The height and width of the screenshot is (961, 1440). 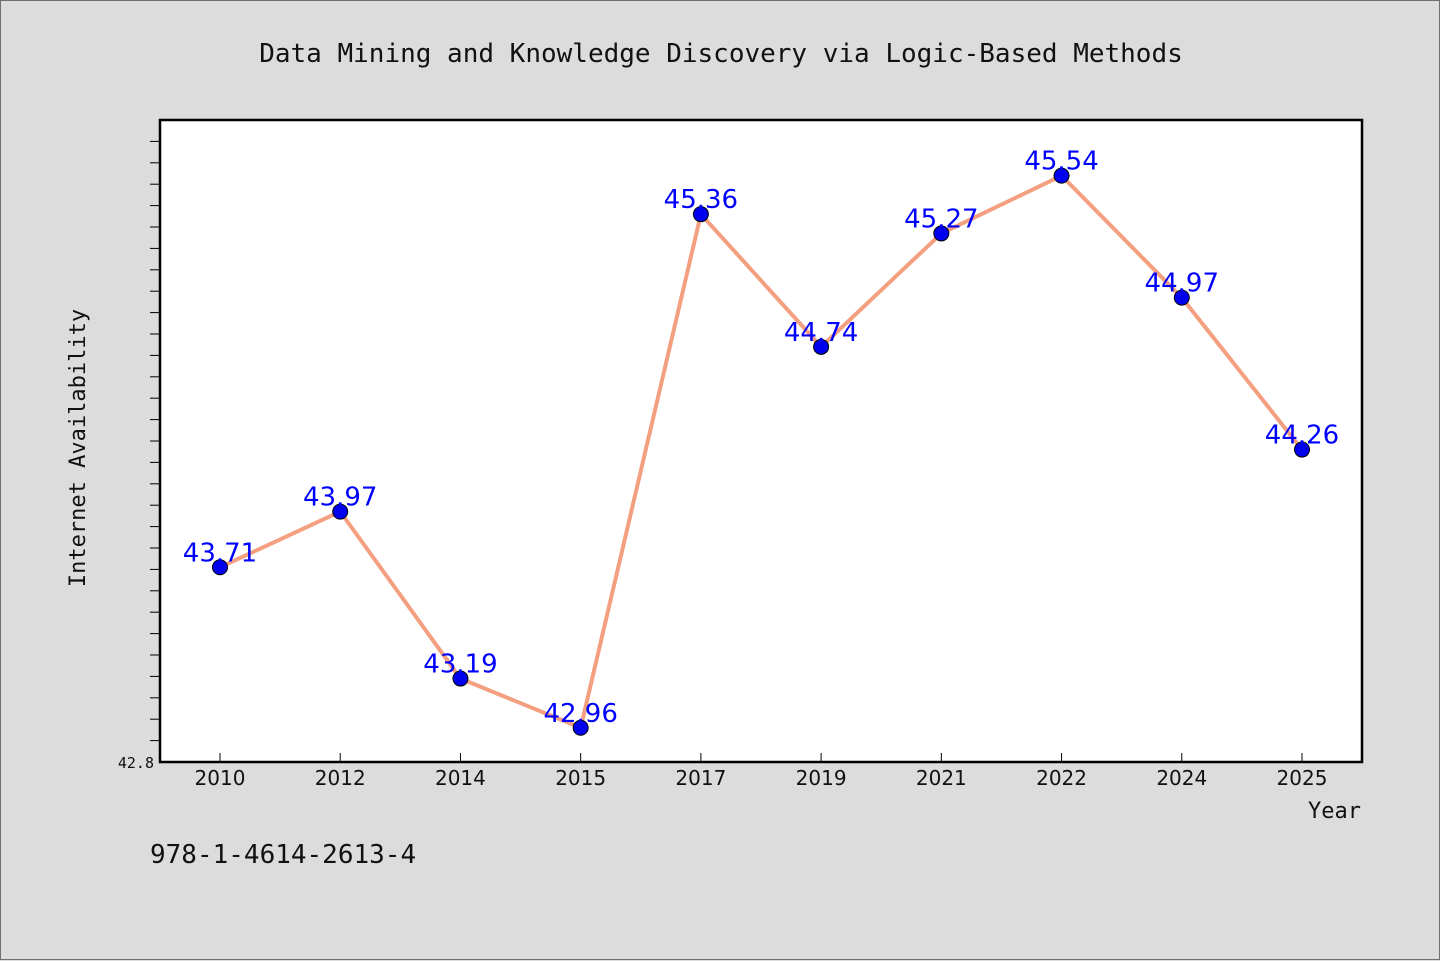 I want to click on isbn-caption: 978-1-4614-2613-4, so click(x=283, y=855).